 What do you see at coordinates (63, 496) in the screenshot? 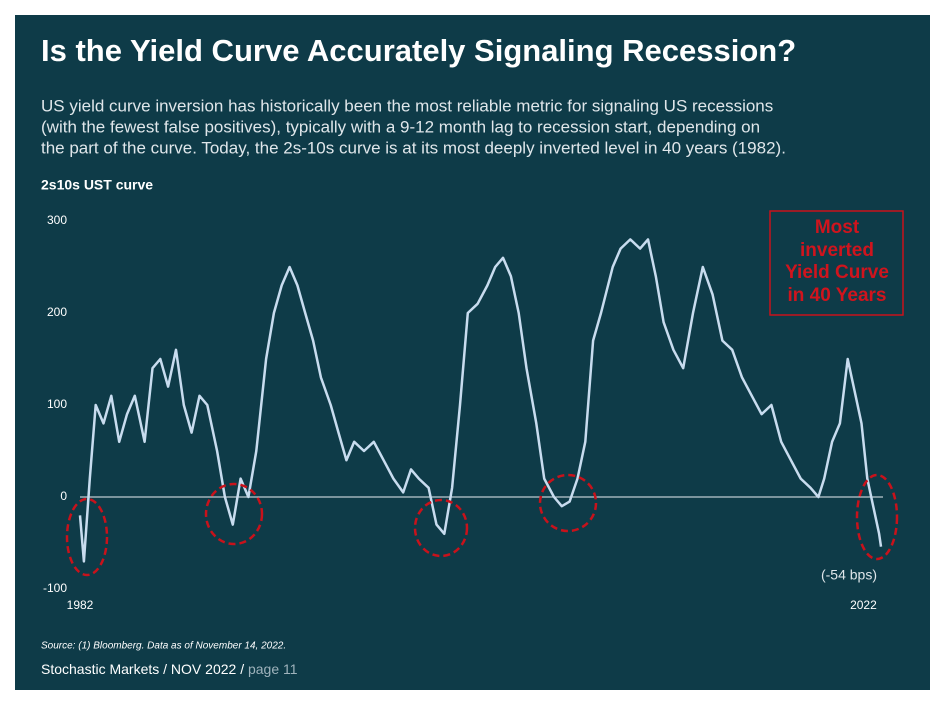
I see `y-tick-label: 0` at bounding box center [63, 496].